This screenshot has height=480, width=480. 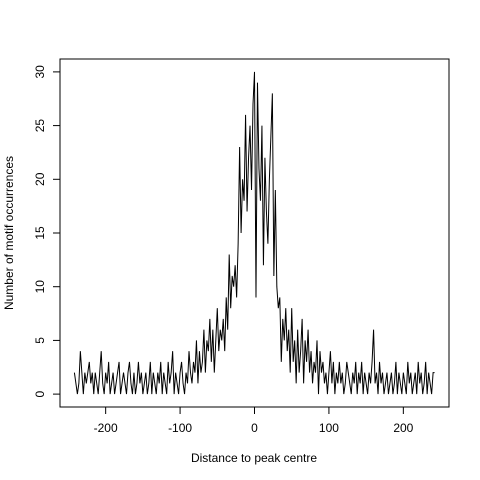 What do you see at coordinates (40, 233) in the screenshot?
I see `y-tick-label: 15` at bounding box center [40, 233].